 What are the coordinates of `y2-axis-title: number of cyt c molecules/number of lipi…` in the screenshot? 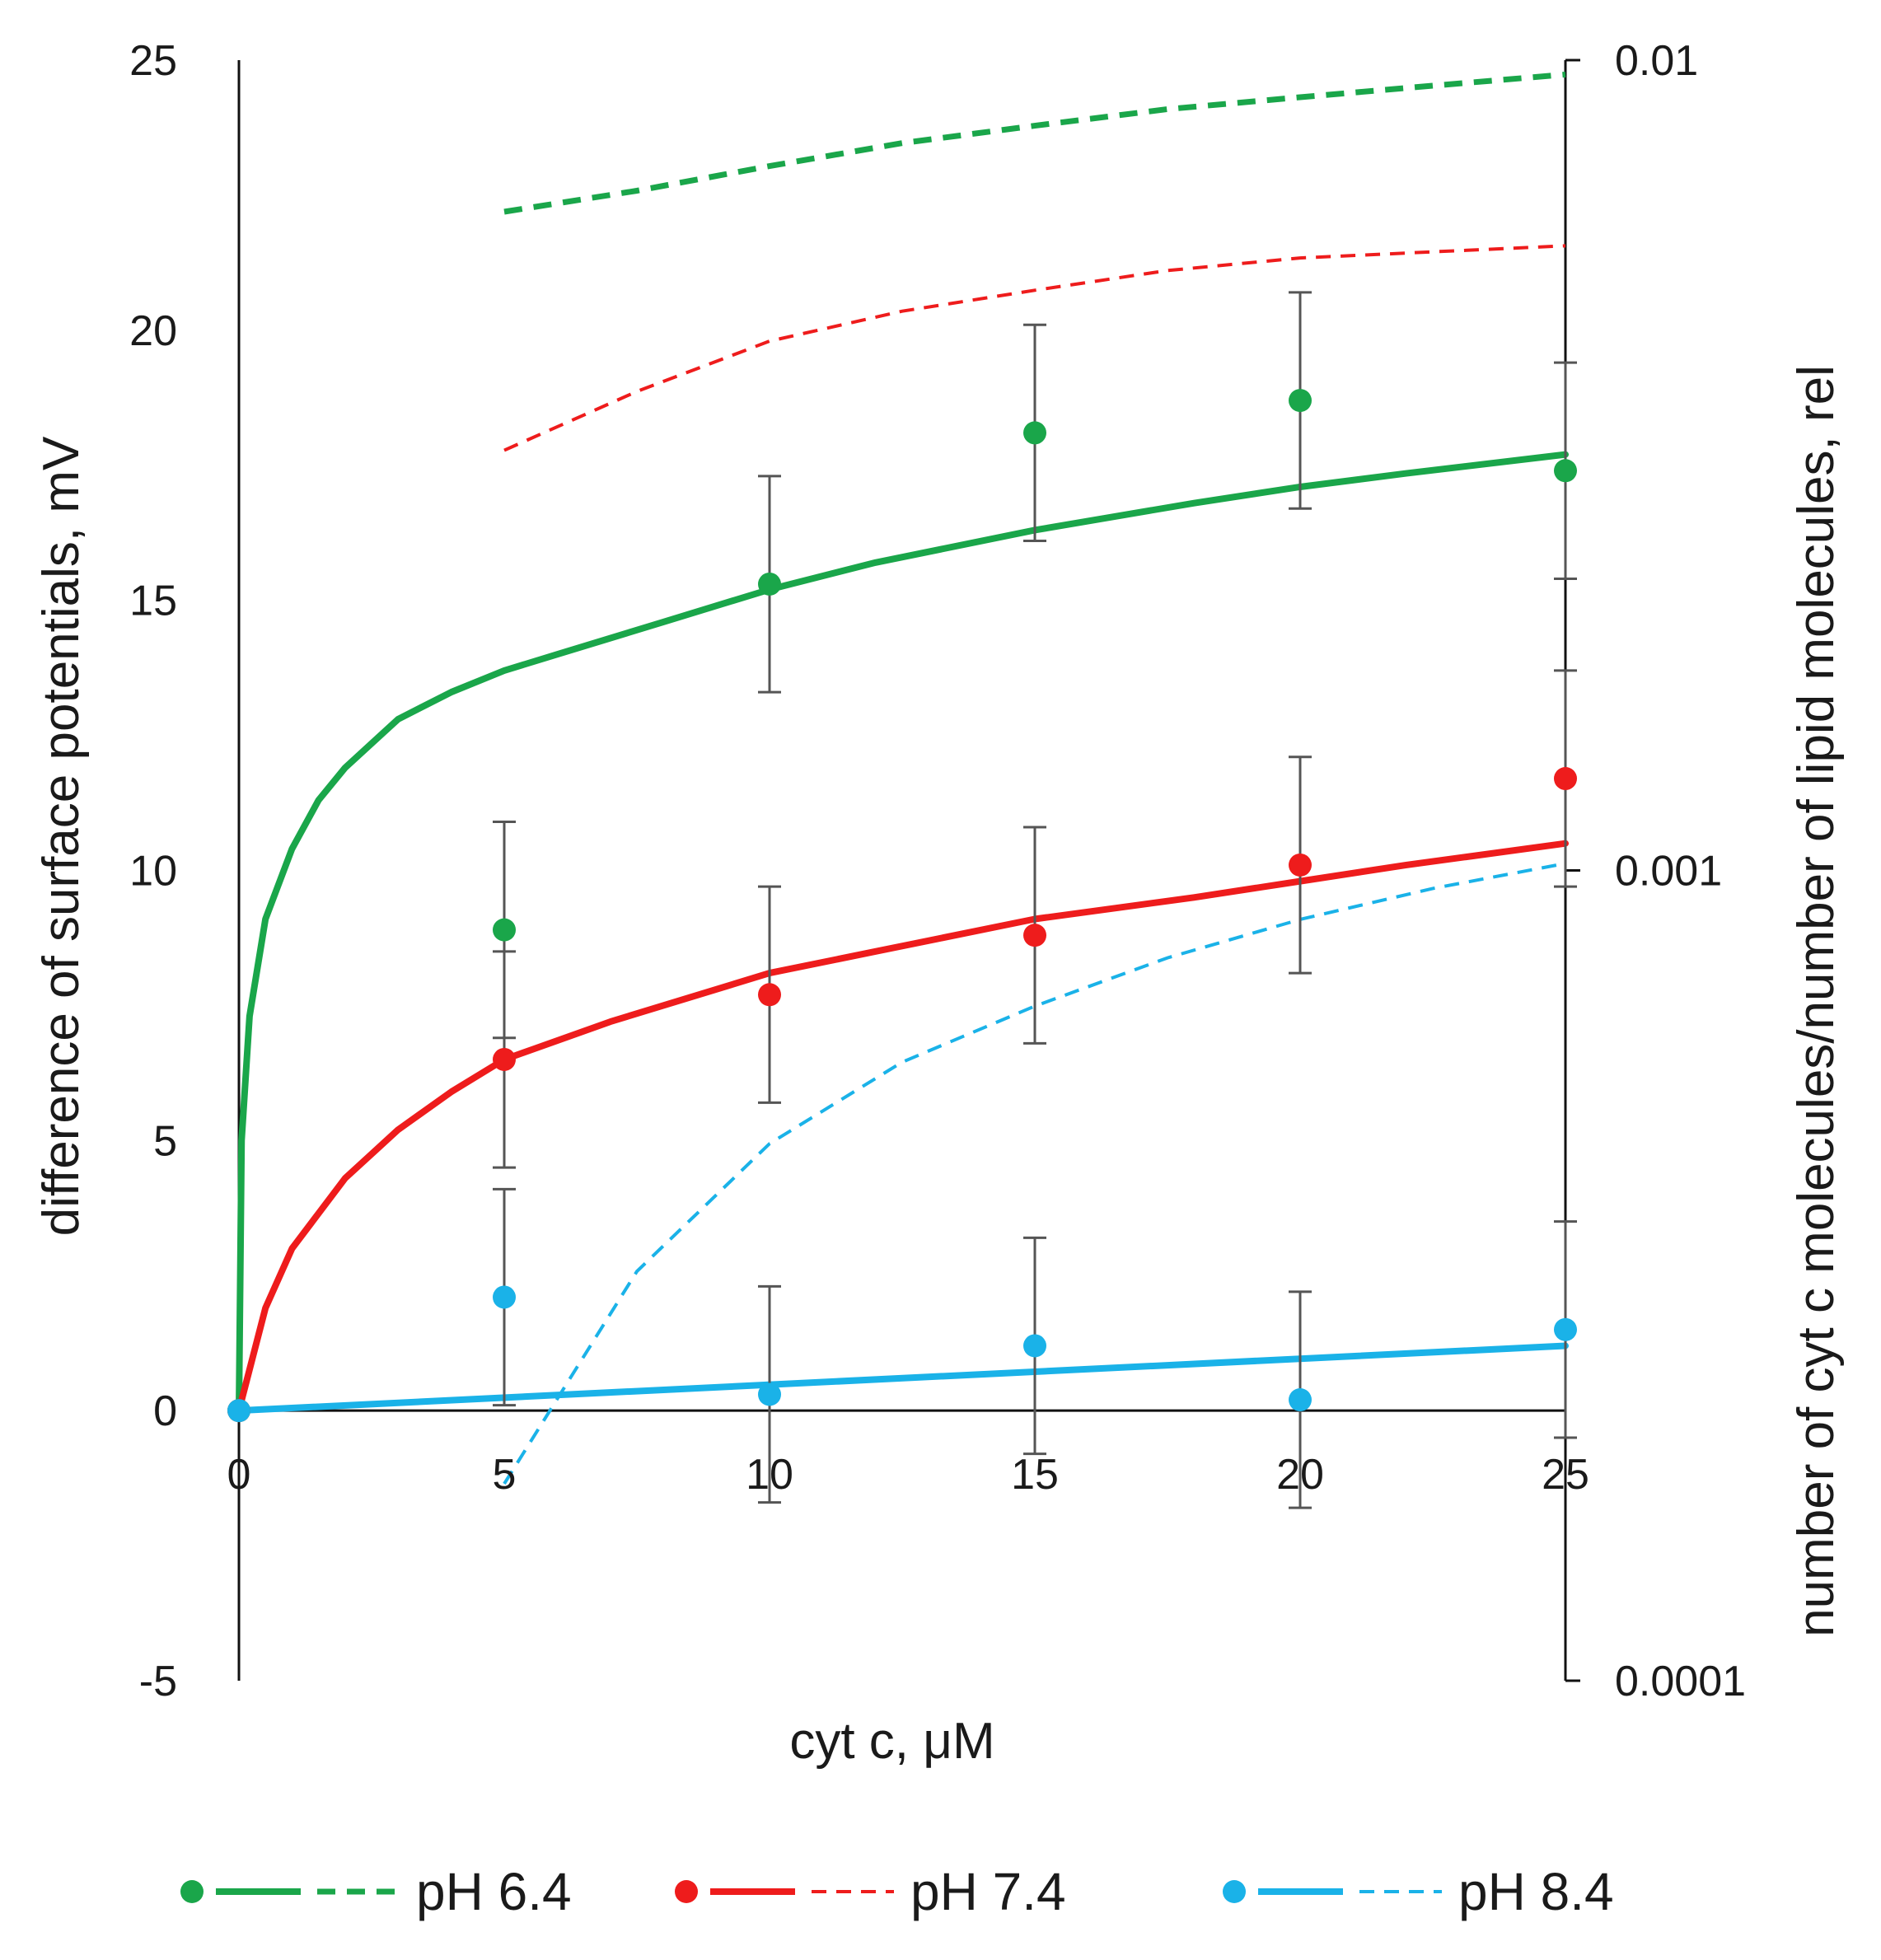 It's located at (1816, 1001).